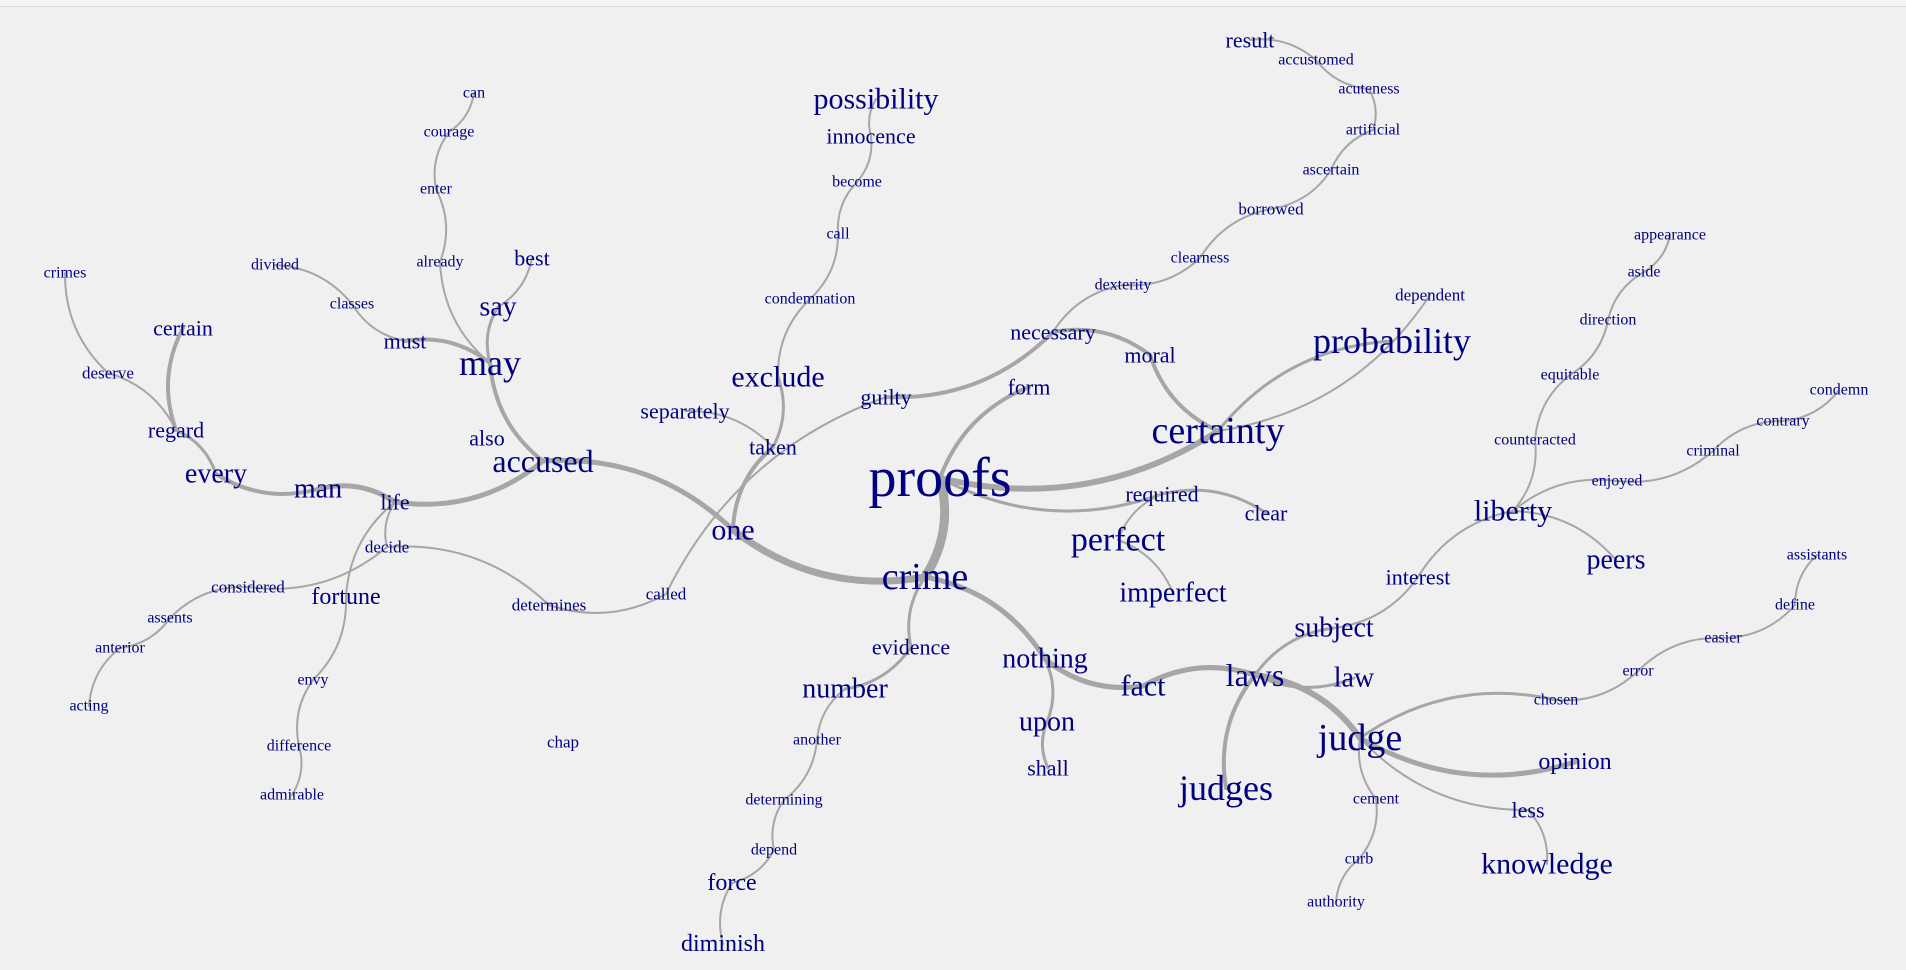  I want to click on word-node-classes: classes, so click(352, 304).